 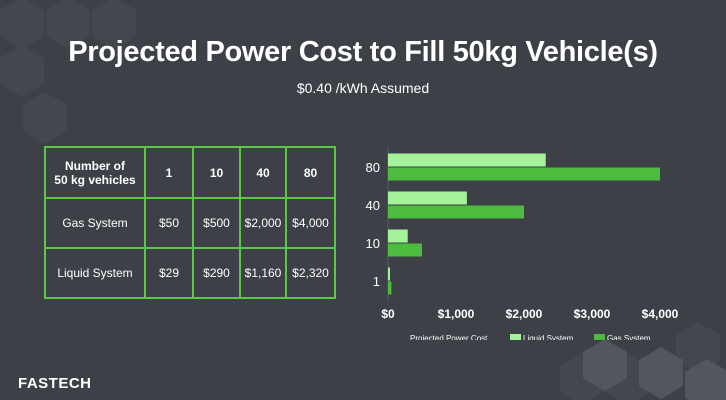 I want to click on table-cell: $2,000, so click(x=263, y=223).